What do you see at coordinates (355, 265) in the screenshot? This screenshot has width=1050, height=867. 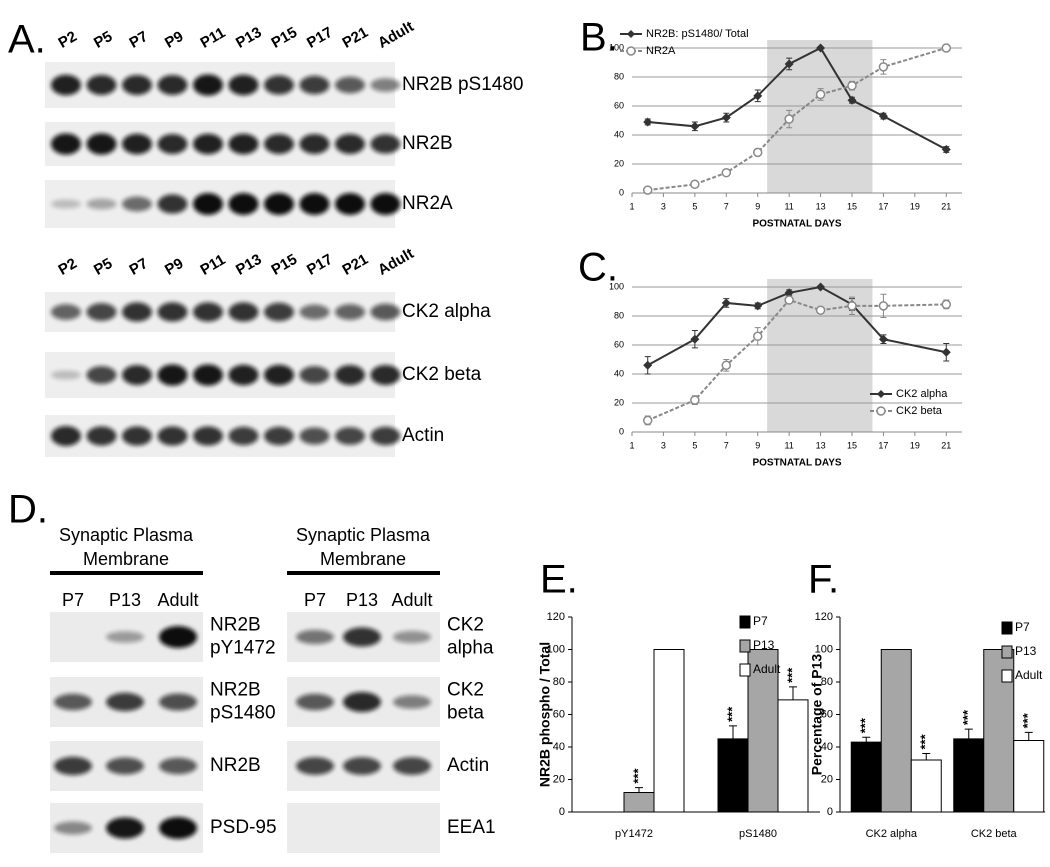 I see `lane-label: P21` at bounding box center [355, 265].